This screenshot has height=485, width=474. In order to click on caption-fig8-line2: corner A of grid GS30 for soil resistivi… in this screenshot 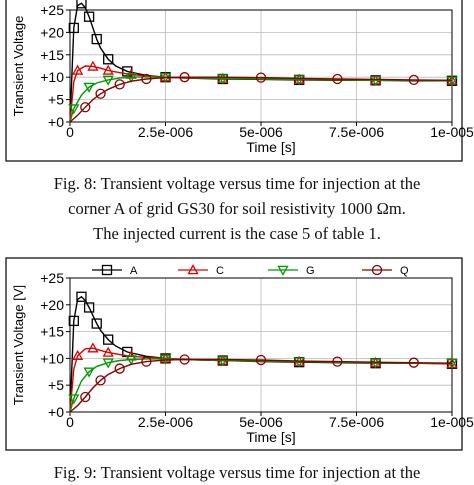, I will do `click(237, 208)`.